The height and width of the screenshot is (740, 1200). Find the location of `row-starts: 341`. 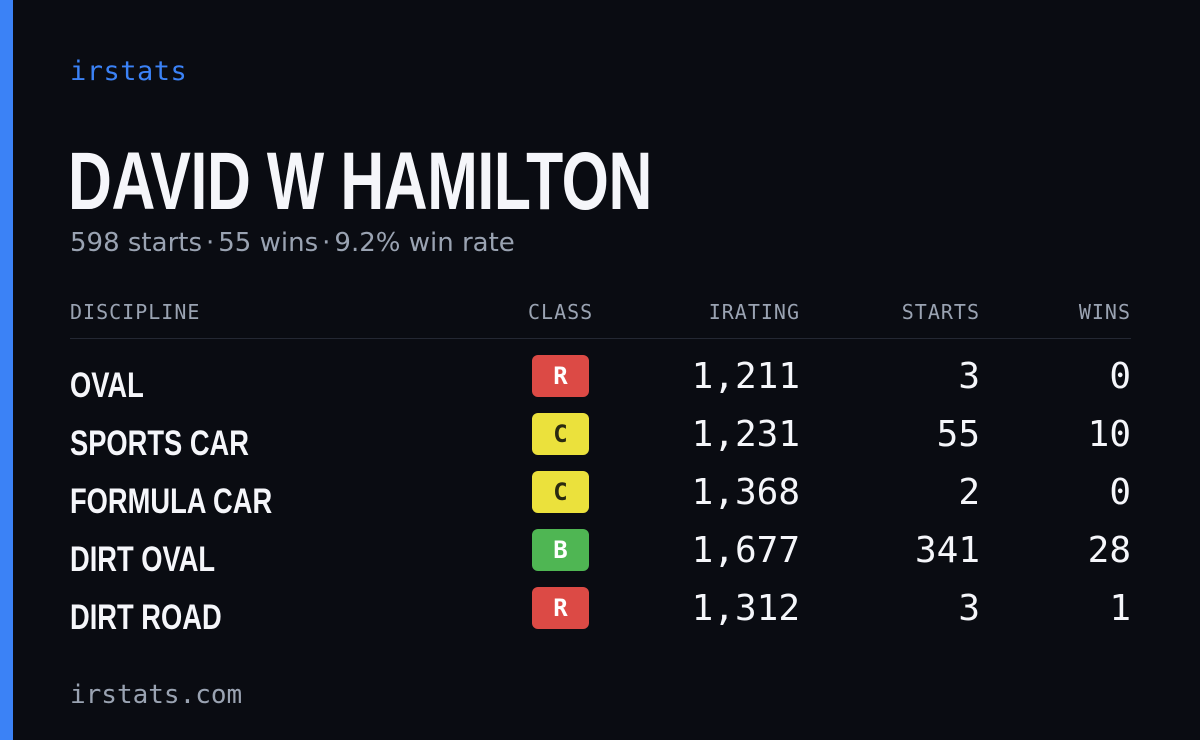

row-starts: 341 is located at coordinates (947, 550).